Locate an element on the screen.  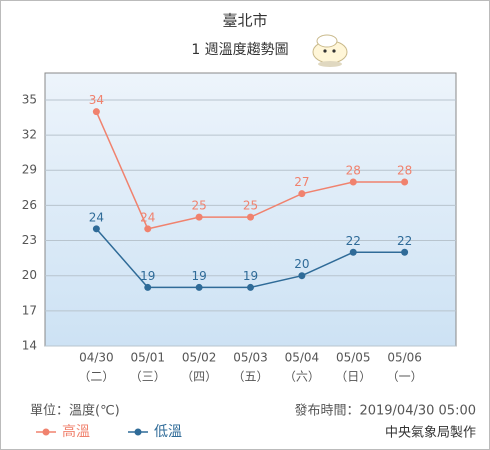
x-weekday-label: （一） is located at coordinates (405, 377).